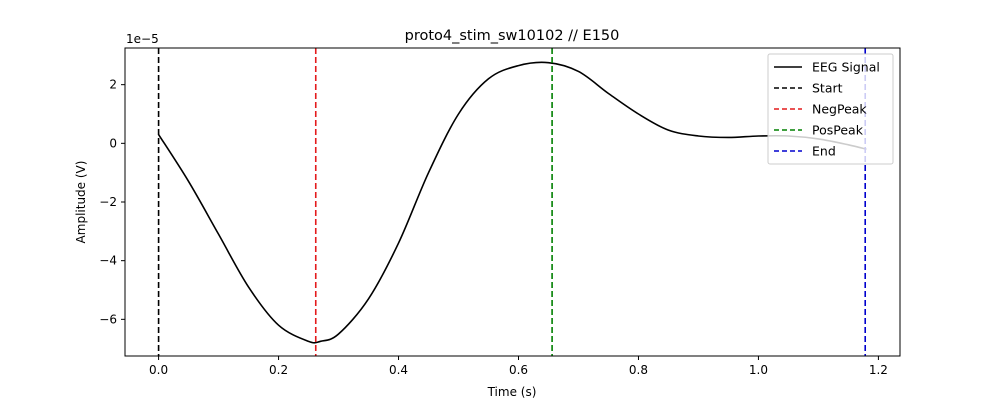  I want to click on legend-items: EEG Signal Start NegPeak PosPeak End, so click(827, 109).